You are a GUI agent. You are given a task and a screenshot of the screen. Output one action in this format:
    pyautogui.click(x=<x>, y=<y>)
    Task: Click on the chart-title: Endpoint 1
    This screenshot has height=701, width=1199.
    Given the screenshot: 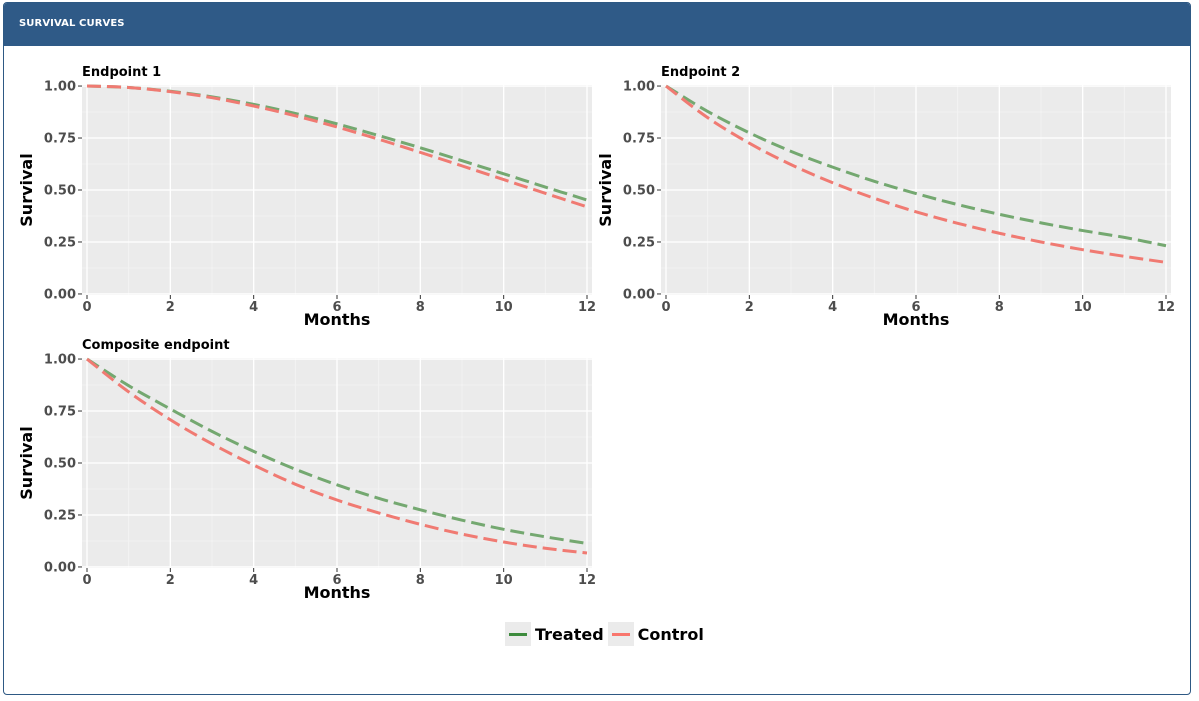 What is the action you would take?
    pyautogui.click(x=121, y=72)
    